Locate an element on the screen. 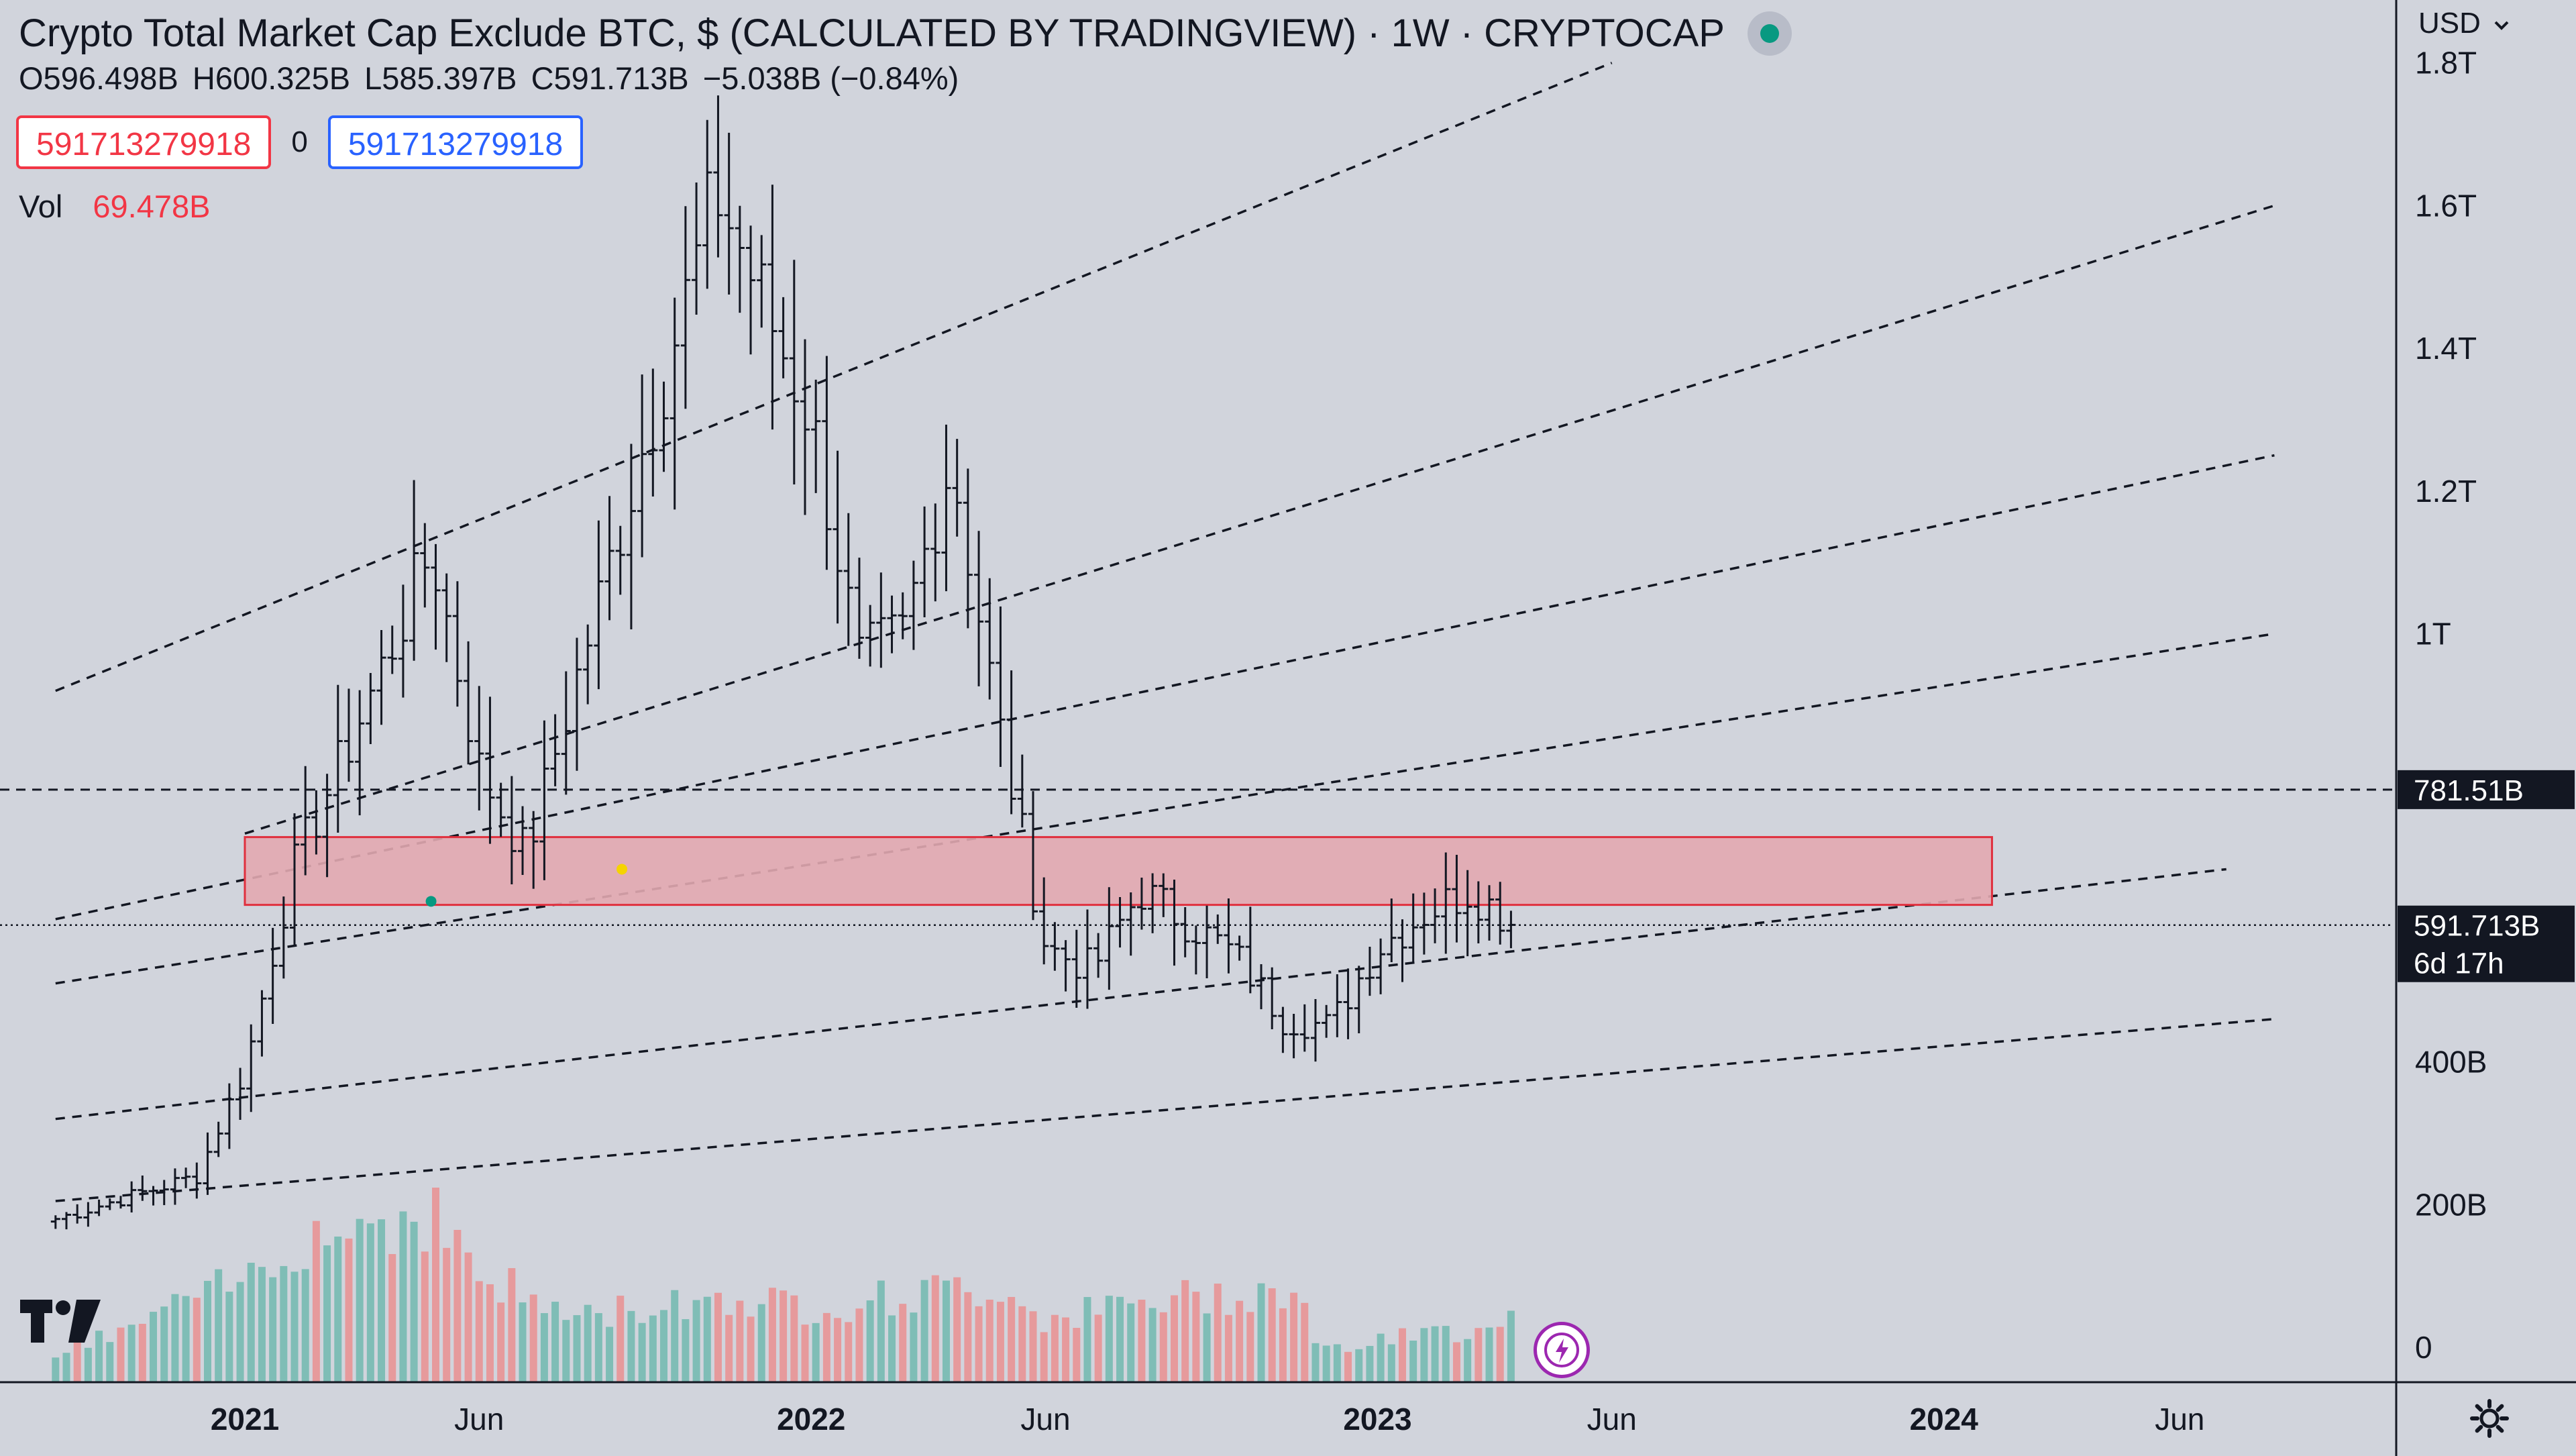  price-tick-label: 1T is located at coordinates (2433, 634).